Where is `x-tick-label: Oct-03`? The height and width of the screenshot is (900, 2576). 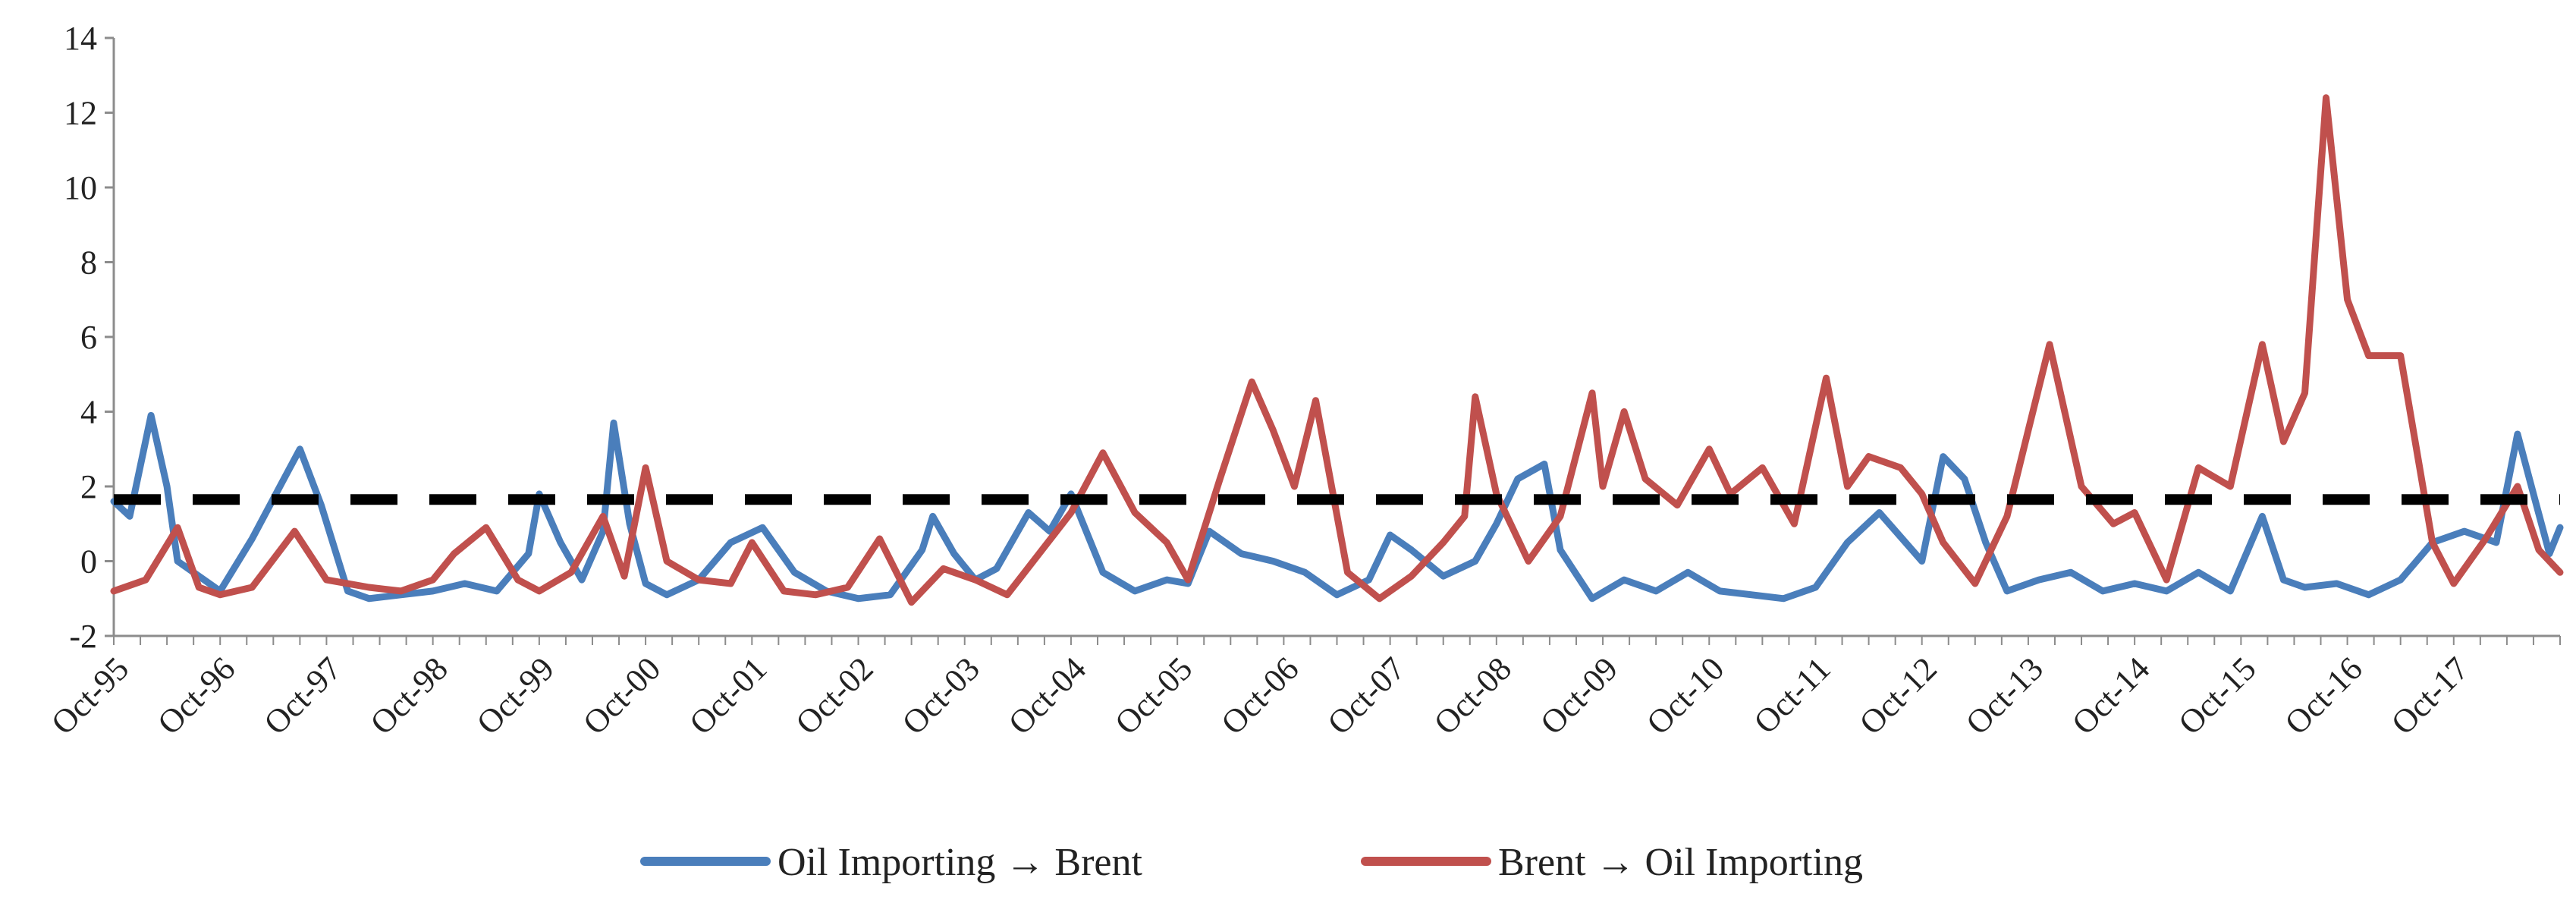 x-tick-label: Oct-03 is located at coordinates (941, 695).